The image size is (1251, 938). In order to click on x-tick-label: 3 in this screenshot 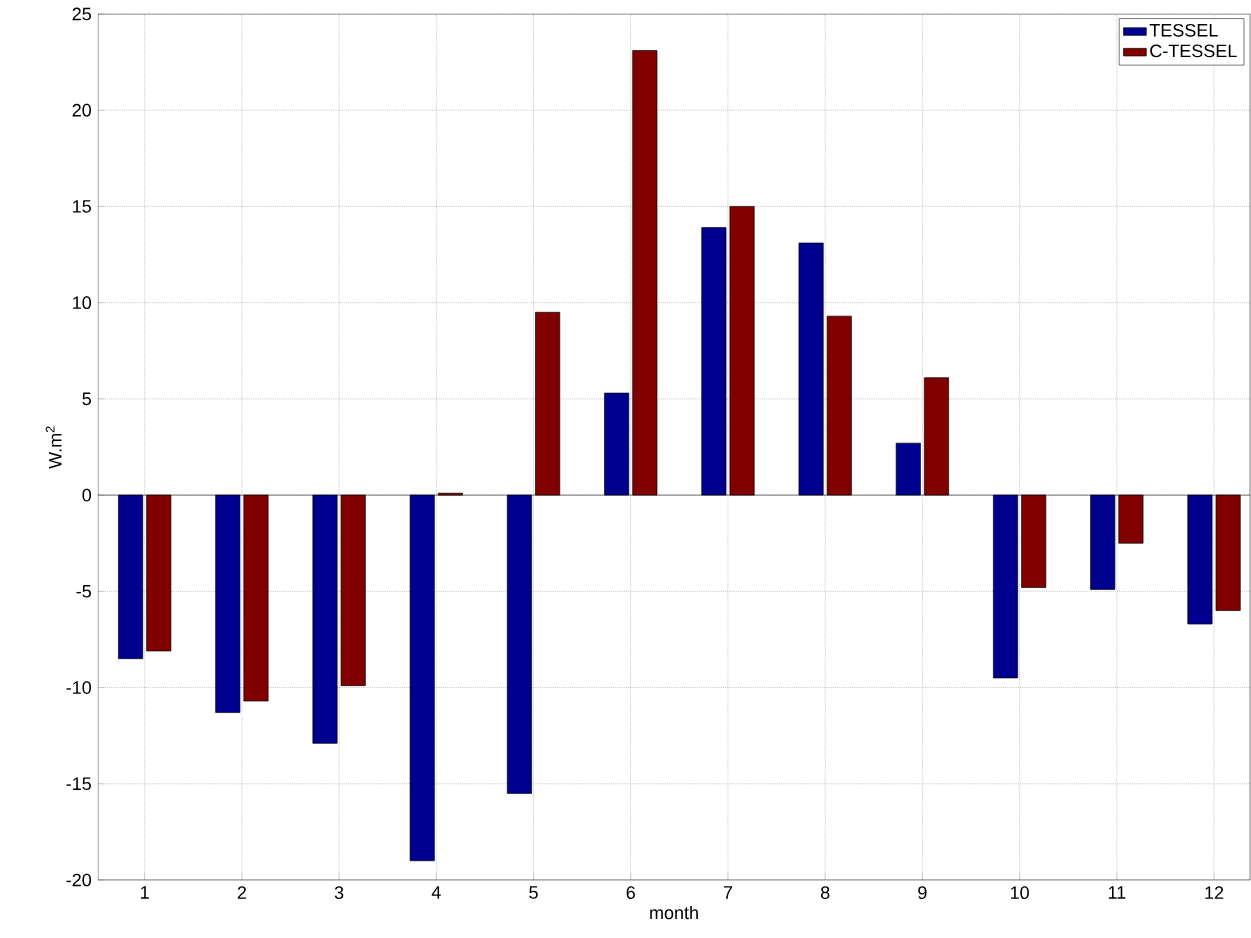, I will do `click(339, 892)`.